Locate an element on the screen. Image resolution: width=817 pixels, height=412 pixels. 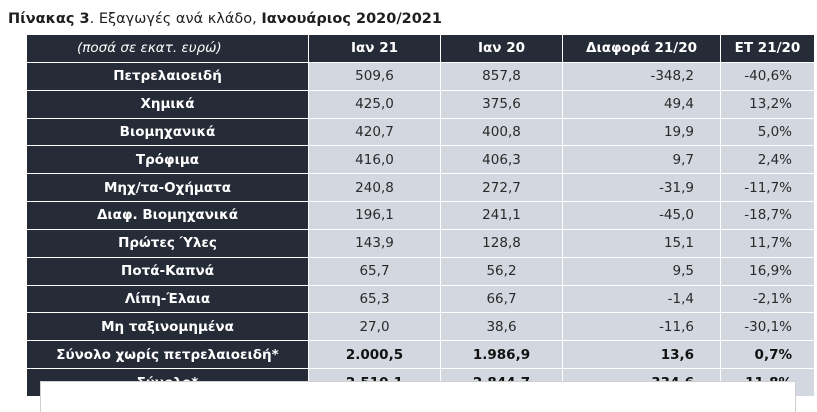
lower-panel is located at coordinates (418, 396).